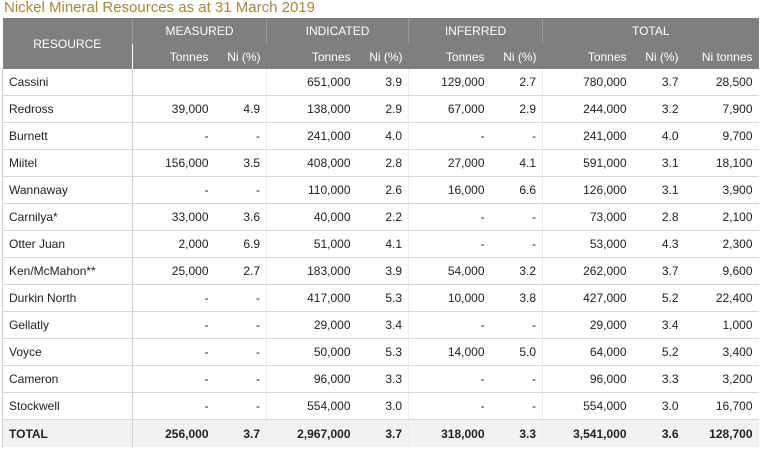 This screenshot has width=760, height=449. I want to click on inferred-tonnes-cell: 27,000, so click(449, 163).